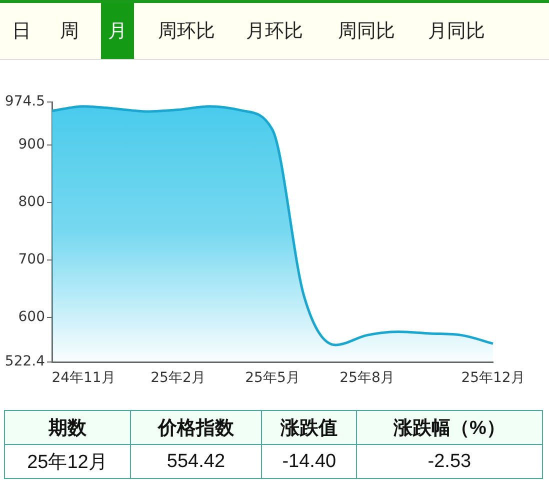 The height and width of the screenshot is (483, 549). What do you see at coordinates (84, 378) in the screenshot?
I see `x-tick-label: 24年11月` at bounding box center [84, 378].